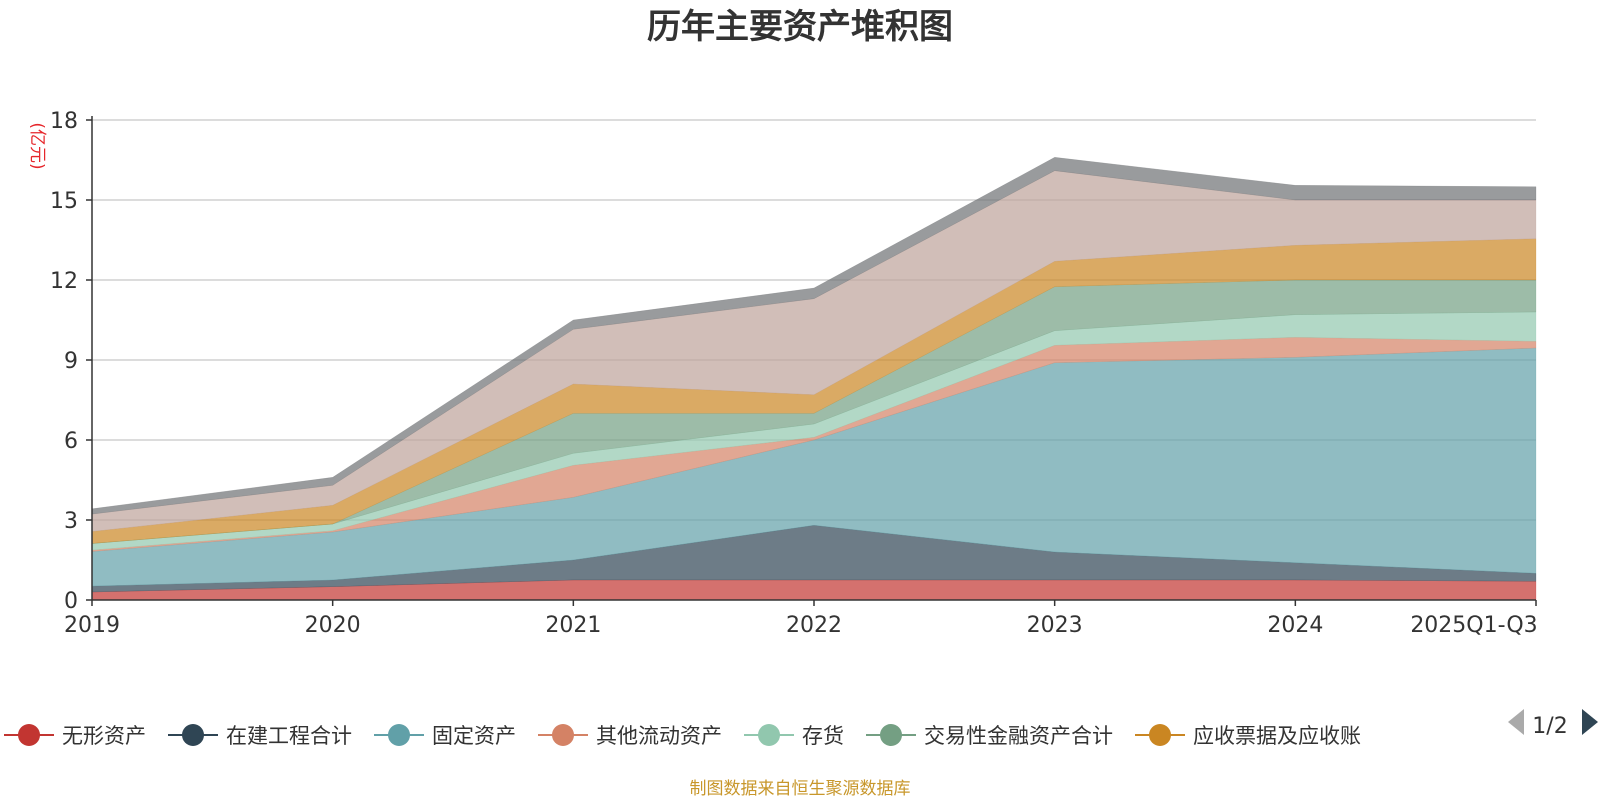 This screenshot has width=1600, height=800. I want to click on y-tick-label: 18, so click(64, 121).